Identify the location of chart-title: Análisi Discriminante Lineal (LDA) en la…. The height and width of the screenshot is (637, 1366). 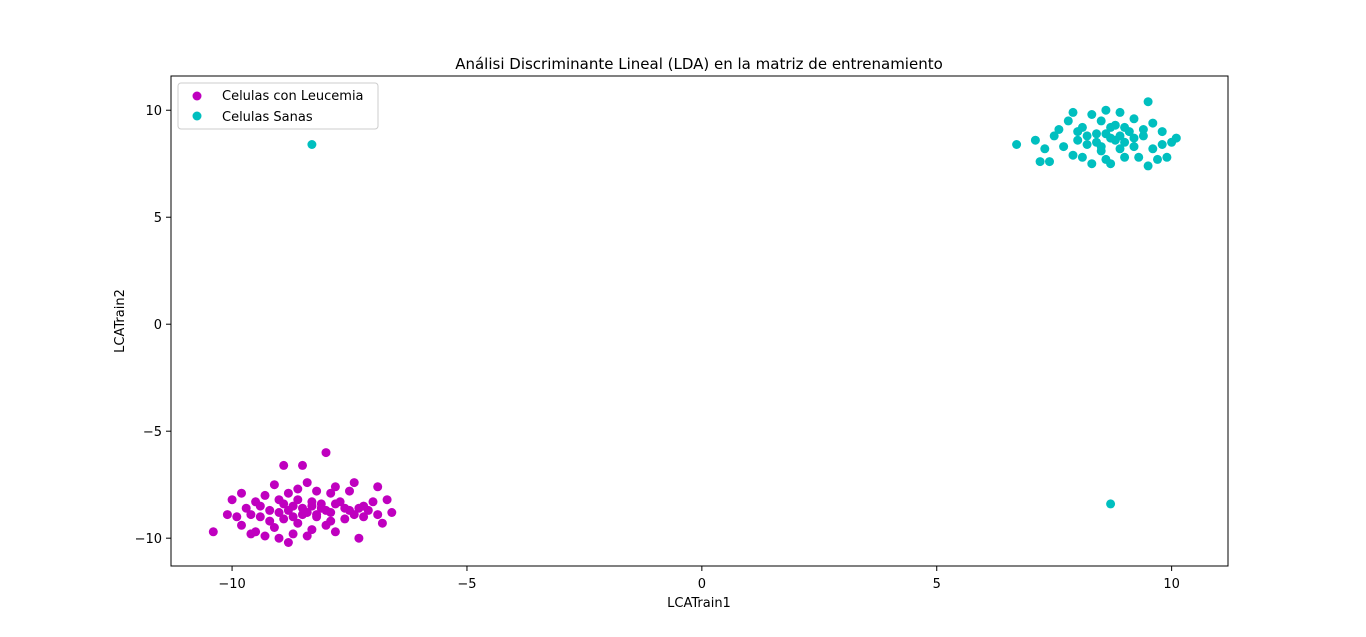
(699, 64).